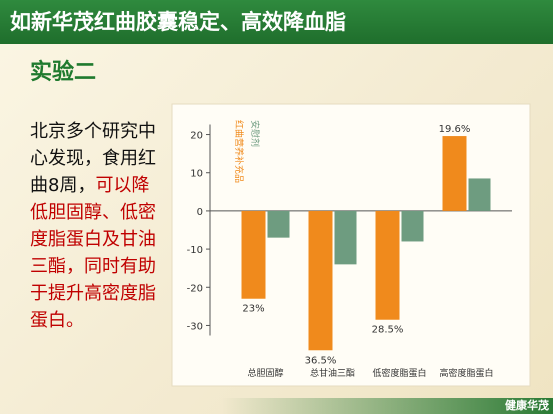  What do you see at coordinates (265, 373) in the screenshot?
I see `x-tick-label: 总胆固醇` at bounding box center [265, 373].